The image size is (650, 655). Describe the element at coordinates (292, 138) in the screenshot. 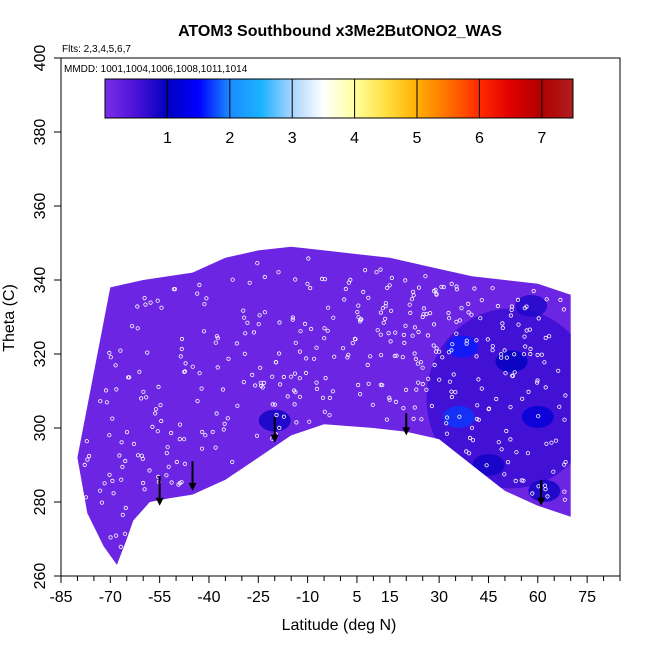

I see `colorbar-tick-label: 3` at that location.